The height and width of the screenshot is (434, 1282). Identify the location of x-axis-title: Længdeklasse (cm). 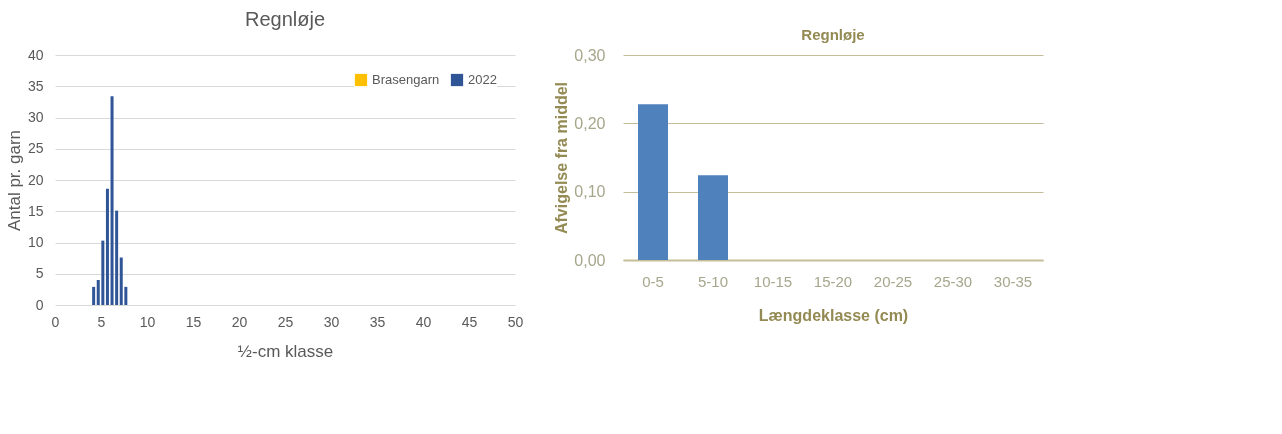
(833, 315).